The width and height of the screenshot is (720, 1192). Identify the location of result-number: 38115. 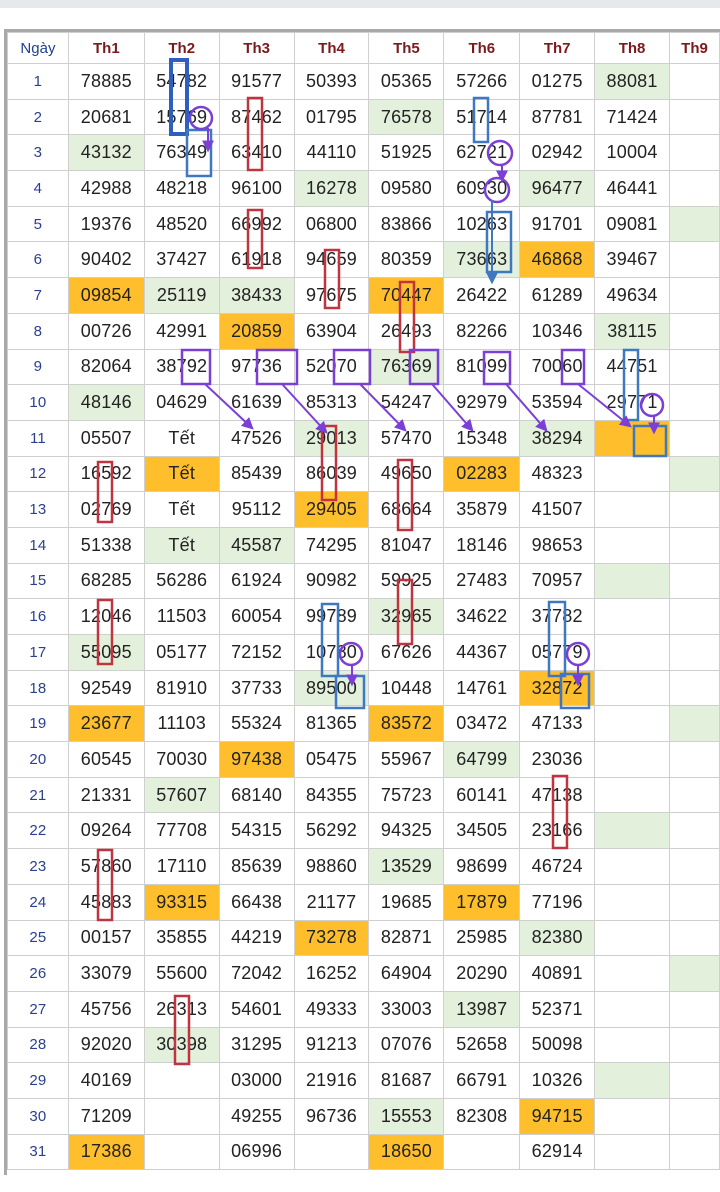
(632, 330).